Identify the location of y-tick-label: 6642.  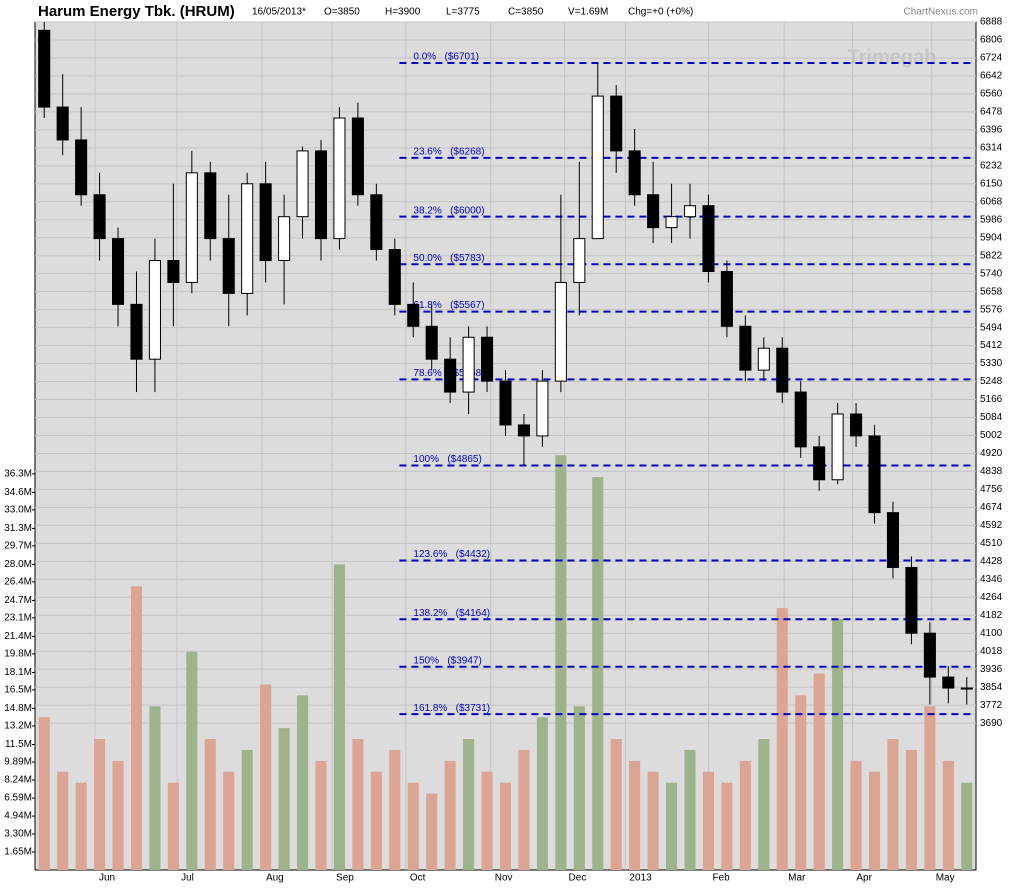
(991, 76).